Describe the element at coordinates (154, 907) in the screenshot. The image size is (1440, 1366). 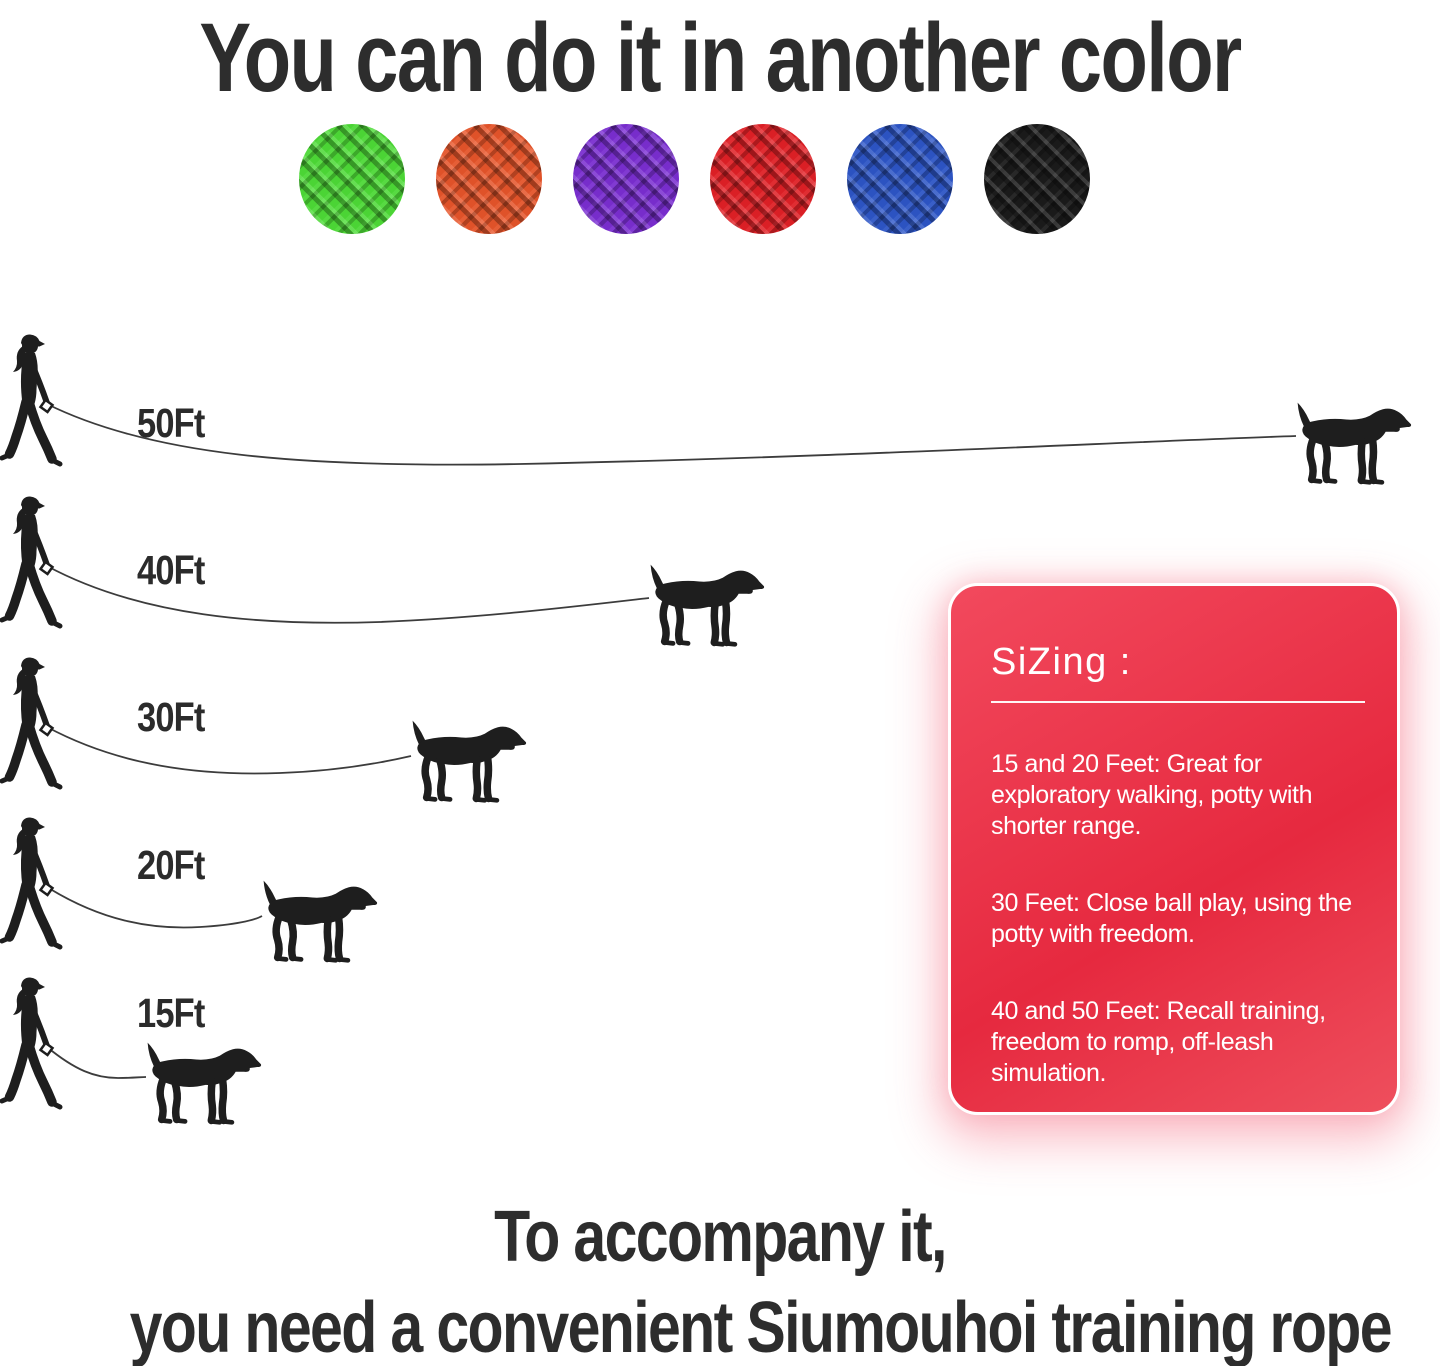
I see `leash-line-20ft` at that location.